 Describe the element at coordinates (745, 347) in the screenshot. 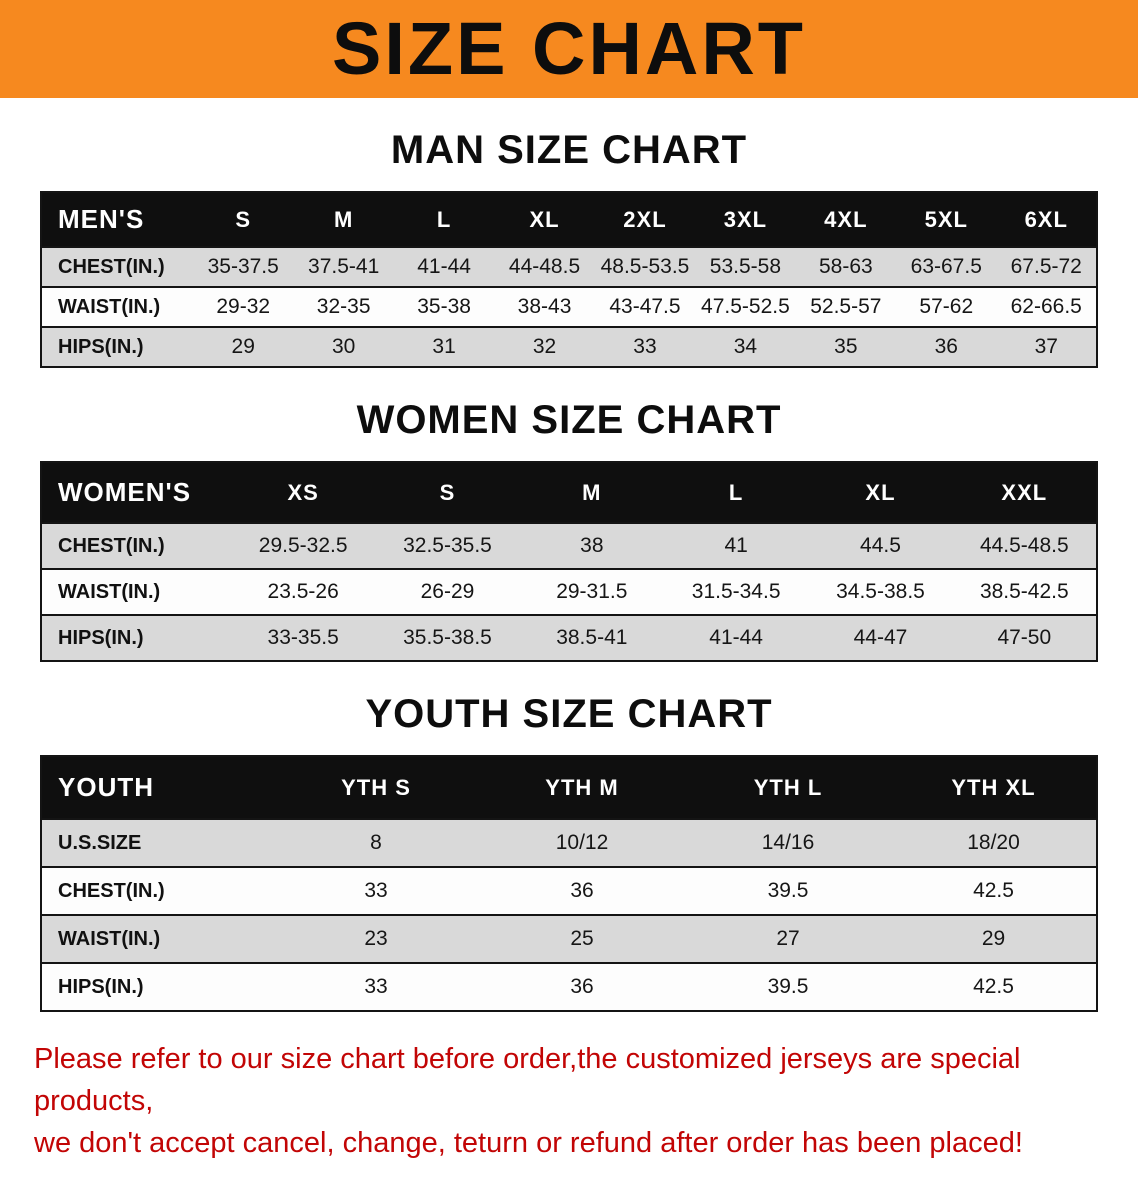

I see `measurement-value: 34` at that location.